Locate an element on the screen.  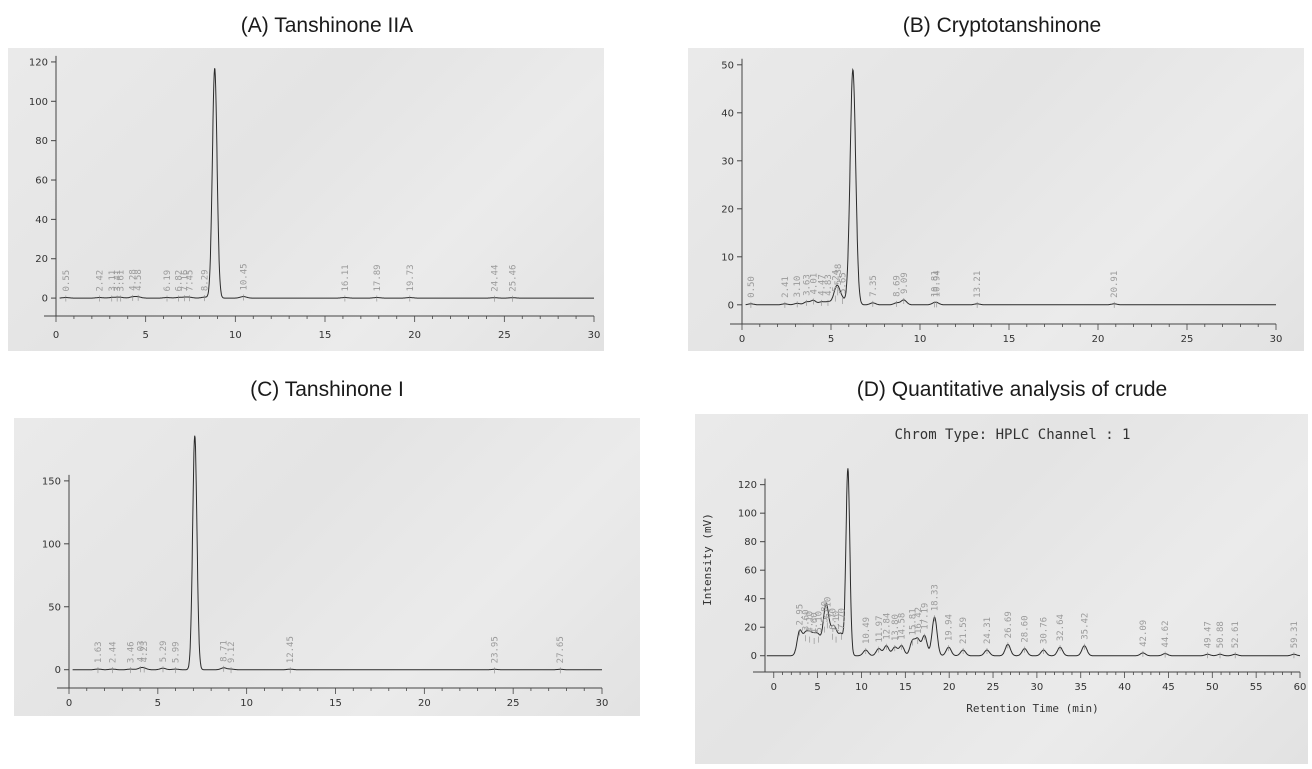
peak-label: 17.89 is located at coordinates (378, 277).